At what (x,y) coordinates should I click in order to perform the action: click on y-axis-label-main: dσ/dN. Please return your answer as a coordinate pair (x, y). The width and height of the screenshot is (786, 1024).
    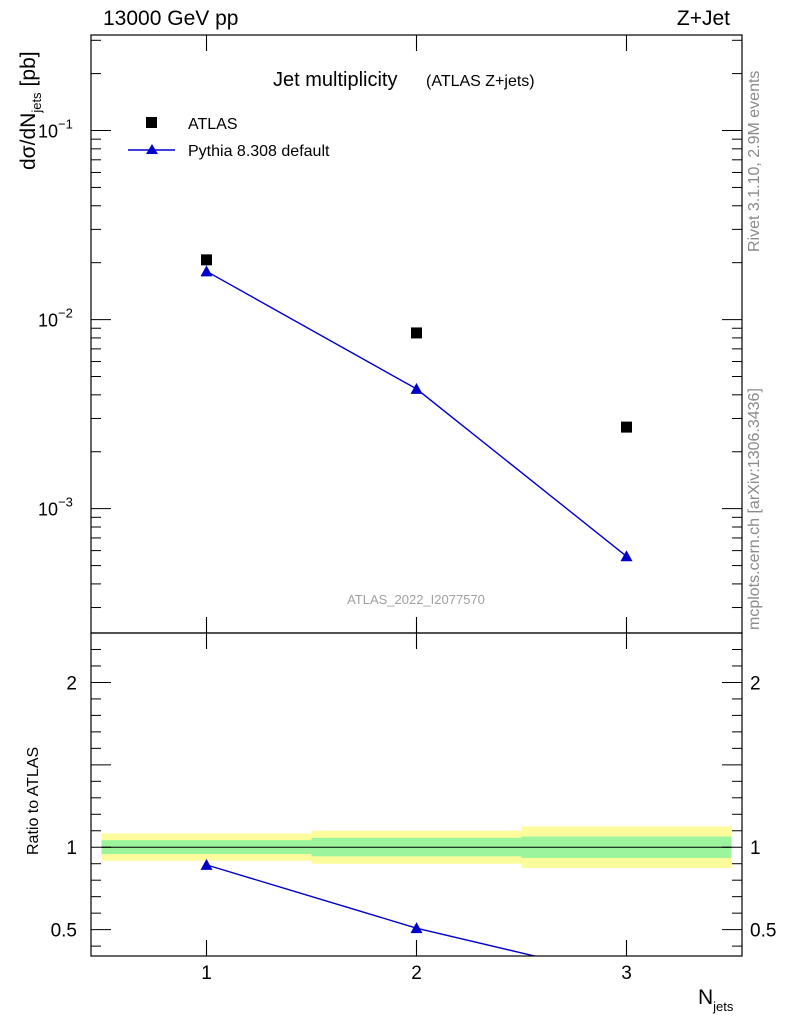
    Looking at the image, I should click on (28, 141).